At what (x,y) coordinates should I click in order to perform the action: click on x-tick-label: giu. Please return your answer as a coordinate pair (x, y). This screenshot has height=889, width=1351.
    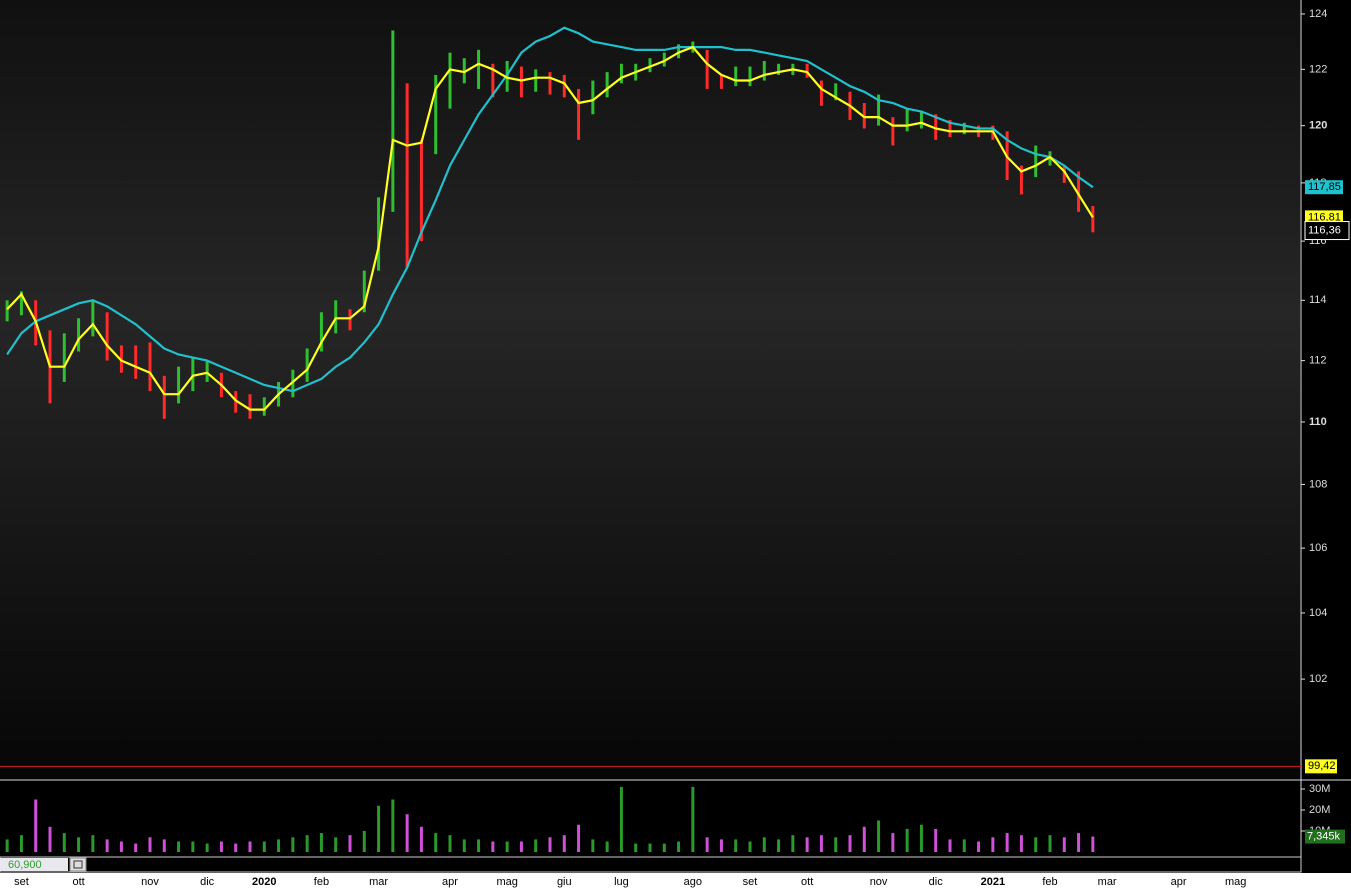
    Looking at the image, I should click on (564, 882).